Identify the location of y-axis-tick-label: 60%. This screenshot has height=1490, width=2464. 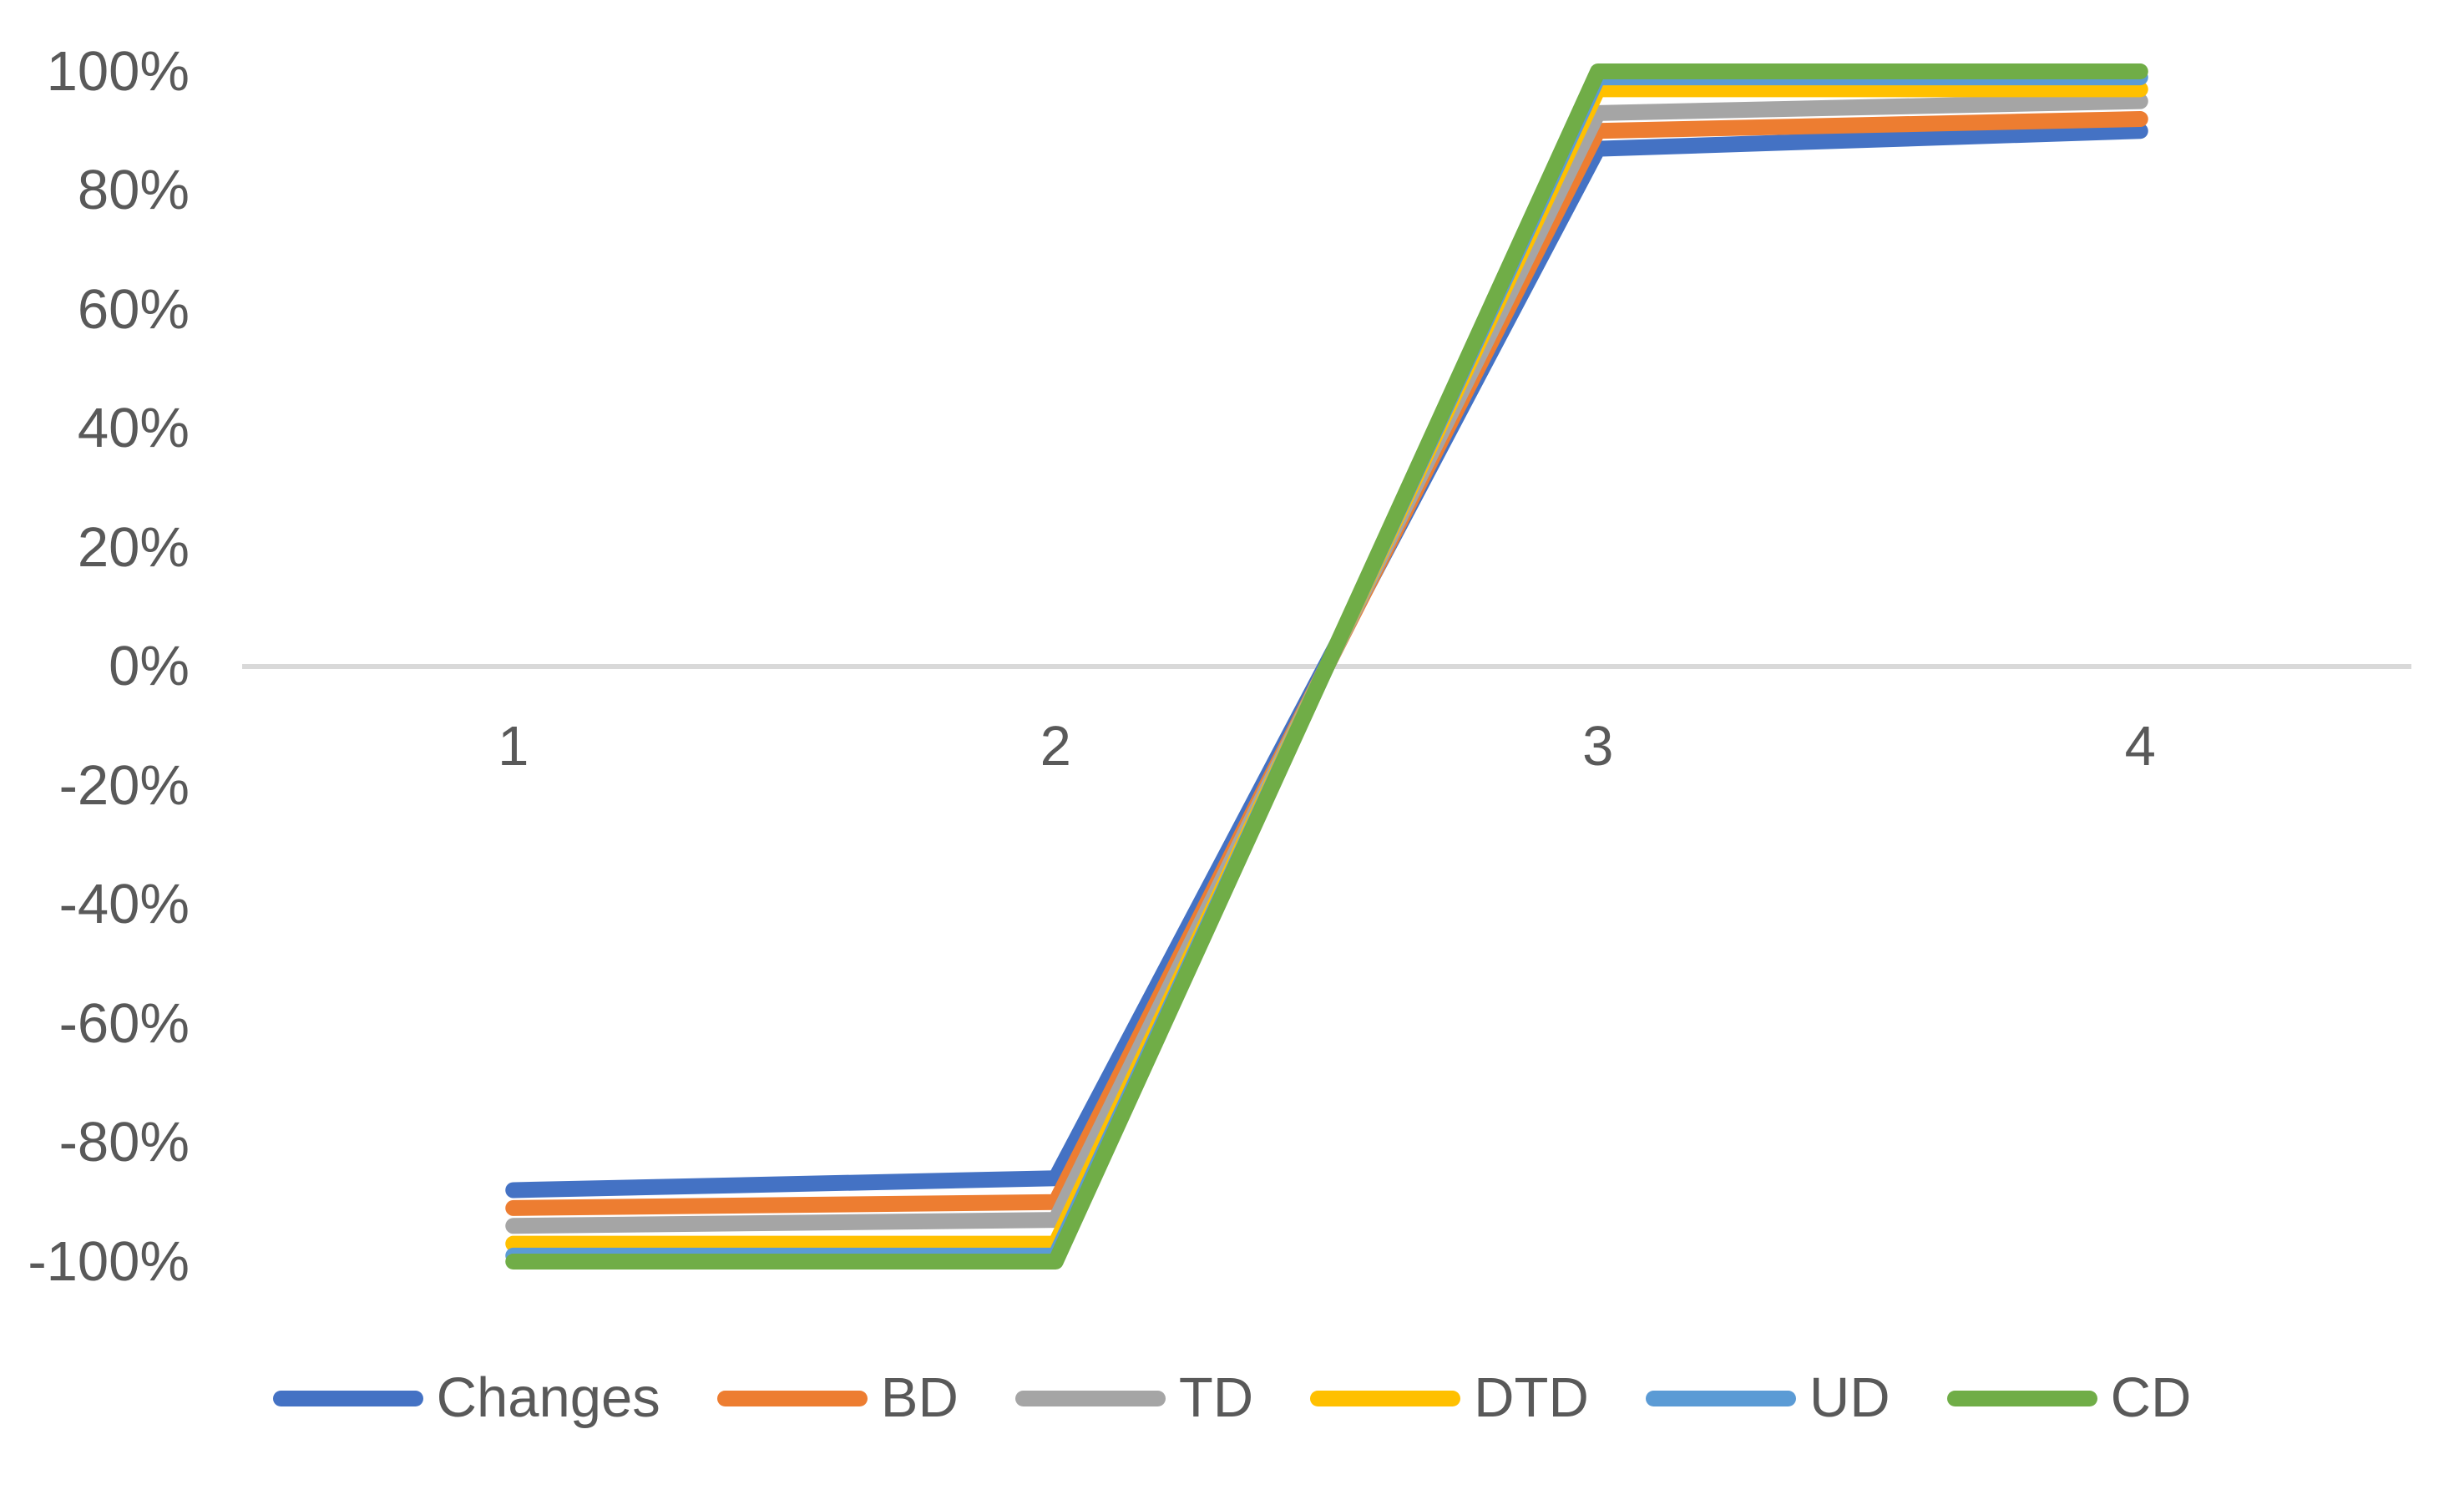
(134, 309).